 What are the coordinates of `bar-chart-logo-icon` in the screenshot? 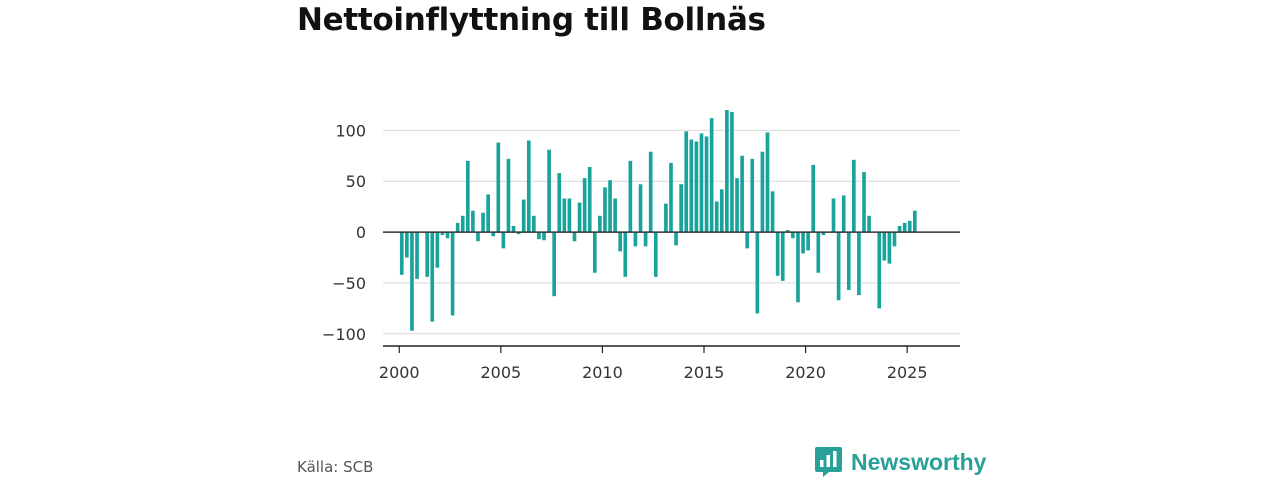 It's located at (828, 462).